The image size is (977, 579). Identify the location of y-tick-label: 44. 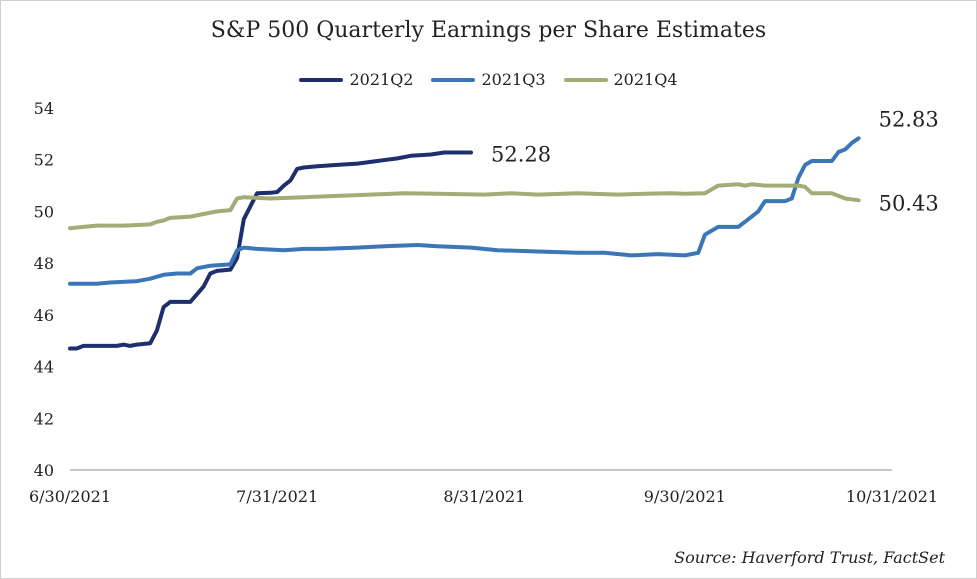
(44, 367).